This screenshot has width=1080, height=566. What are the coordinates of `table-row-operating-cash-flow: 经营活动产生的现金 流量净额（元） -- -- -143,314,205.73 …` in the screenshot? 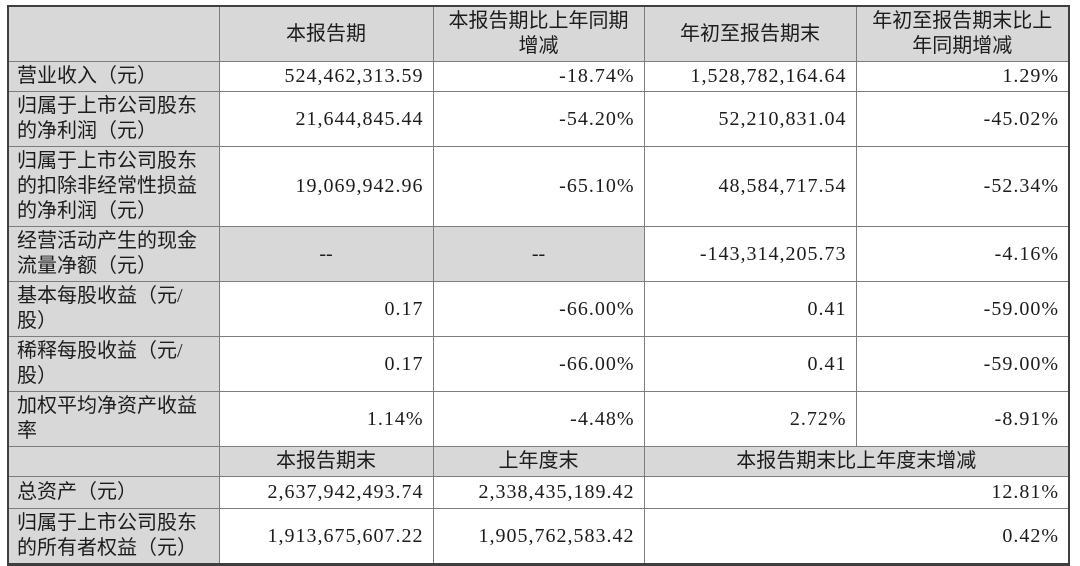 It's located at (538, 254).